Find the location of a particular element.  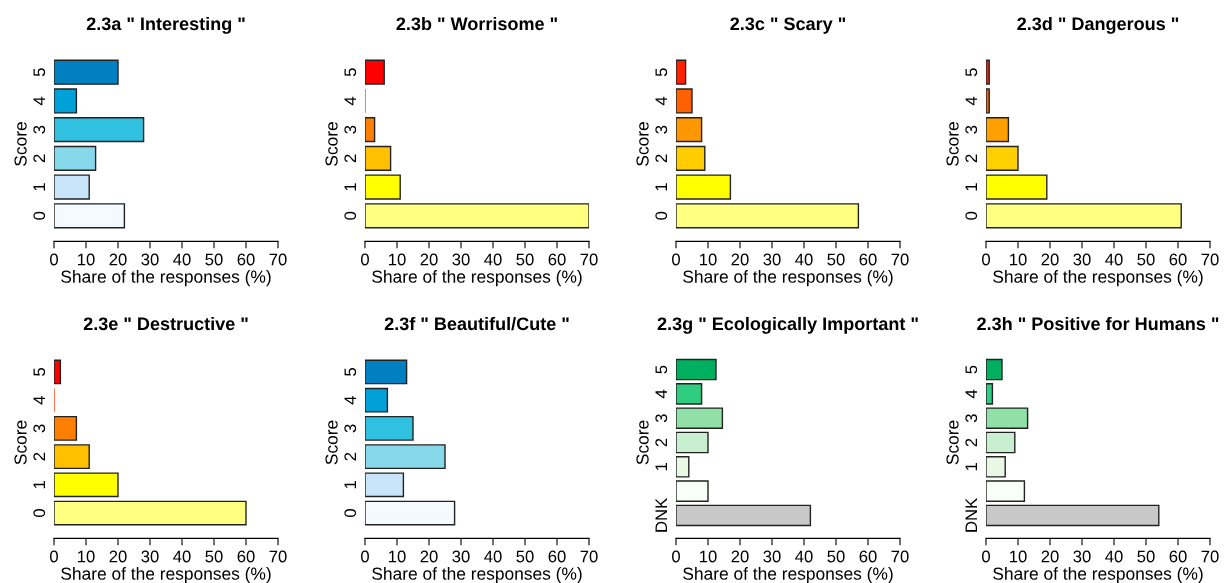

chart-title: 2.3g " Ecologically Important " is located at coordinates (787, 325).